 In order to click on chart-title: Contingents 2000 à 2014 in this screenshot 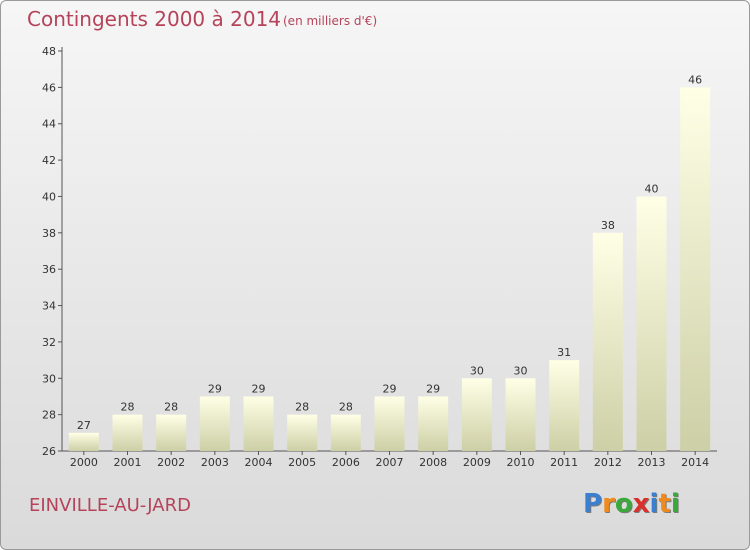, I will do `click(154, 19)`.